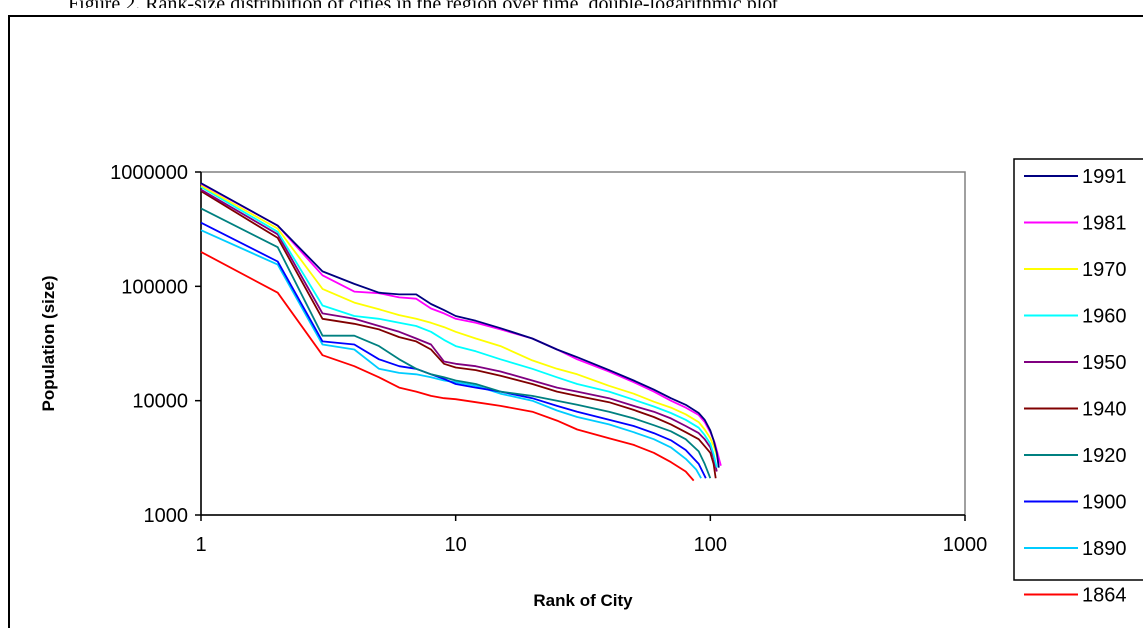 The height and width of the screenshot is (628, 1143). What do you see at coordinates (1104, 317) in the screenshot?
I see `legend-label-1960: 1960` at bounding box center [1104, 317].